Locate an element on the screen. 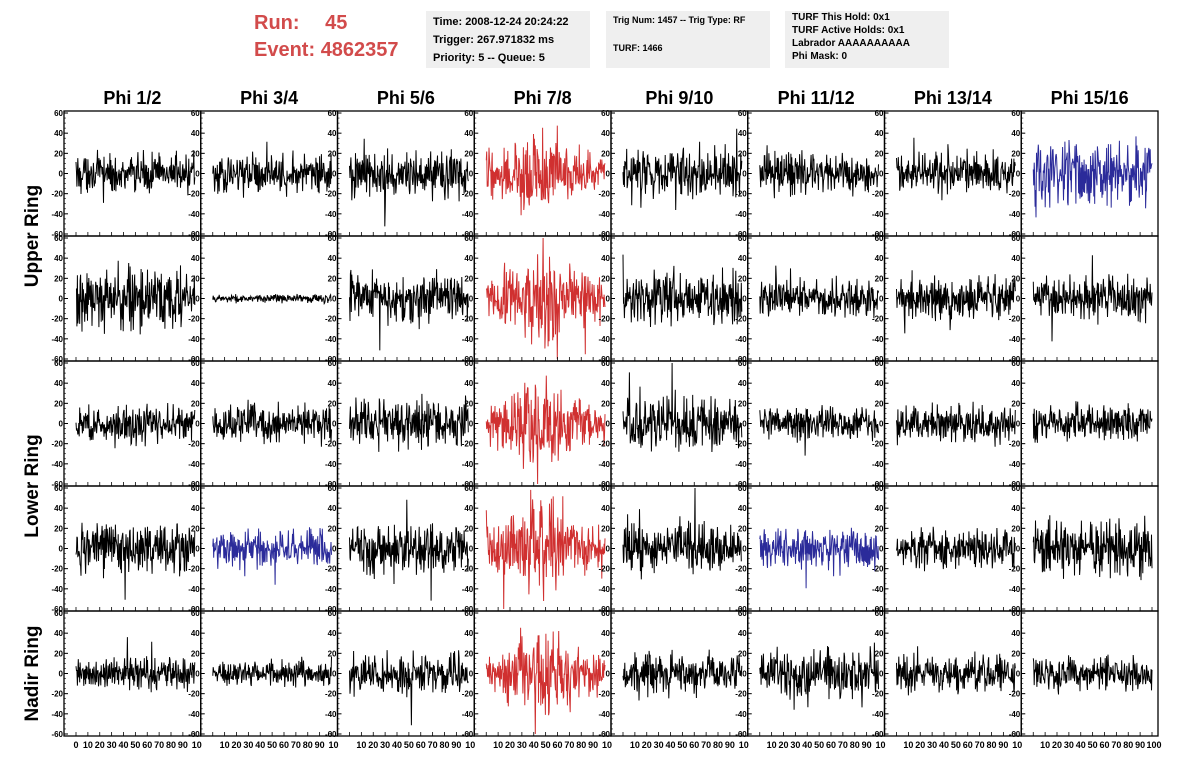  x-tick-label: 90 is located at coordinates (320, 745).